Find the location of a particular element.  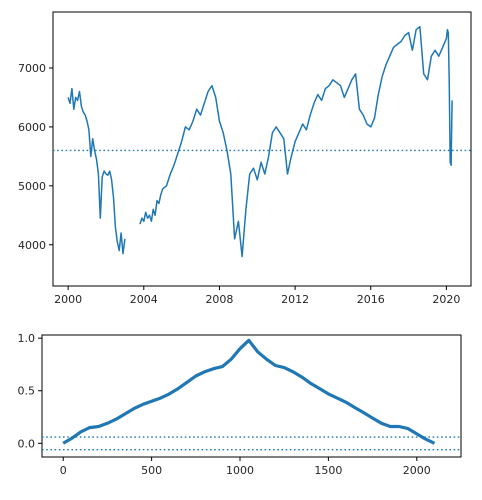

x-tick-label: 500 is located at coordinates (151, 470).